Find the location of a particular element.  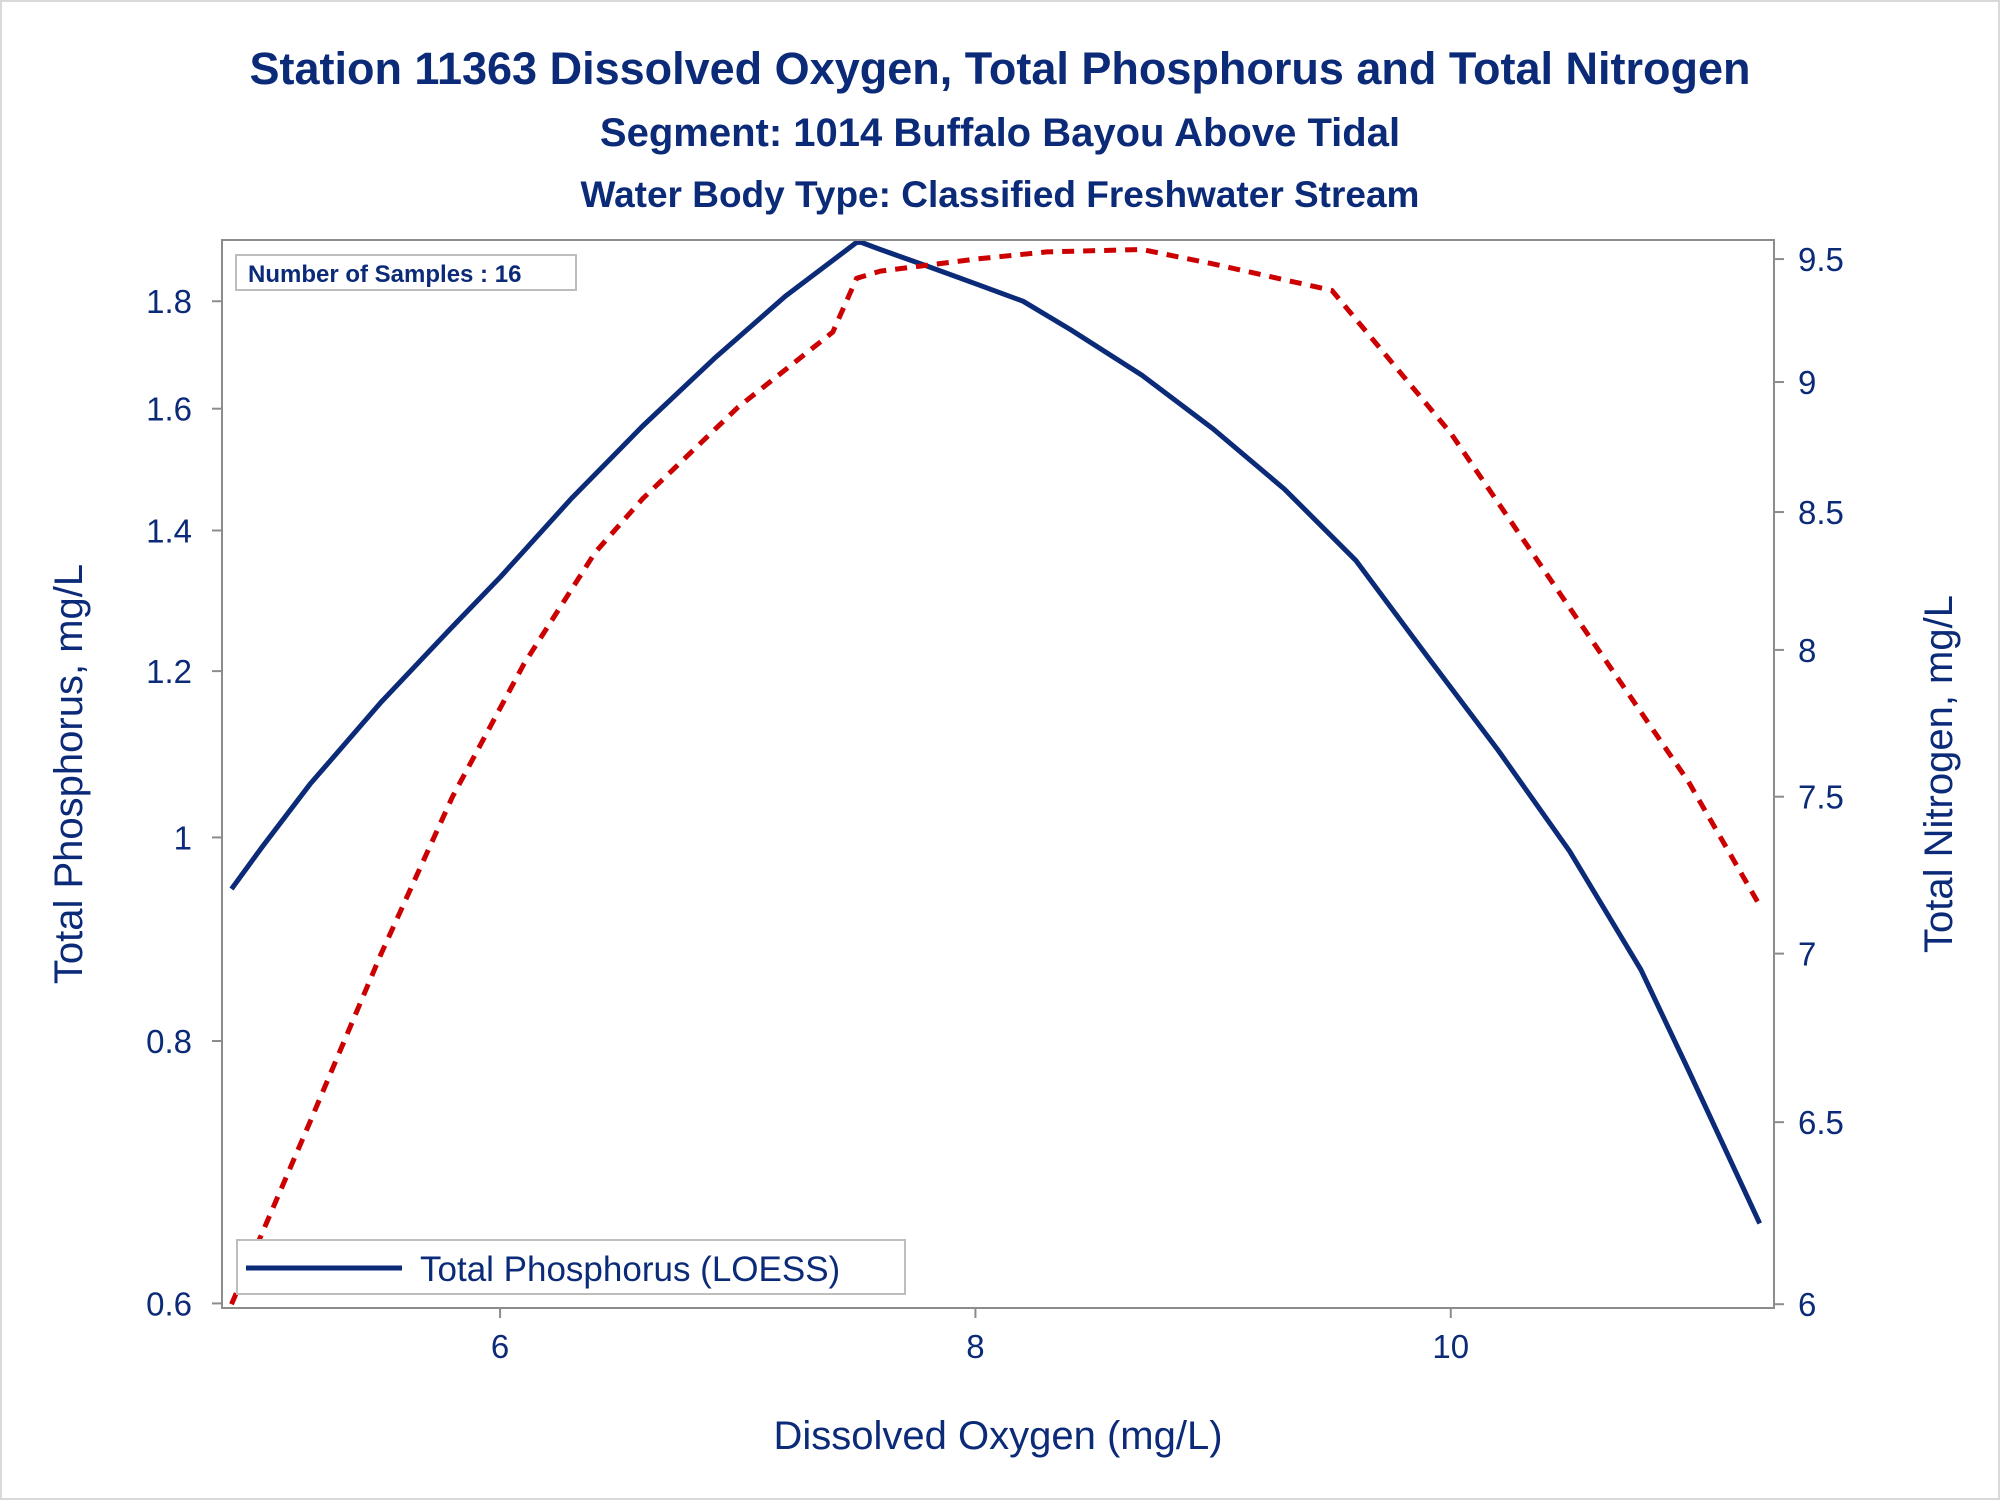

y-tick-label-left: 0.8 is located at coordinates (169, 1041).